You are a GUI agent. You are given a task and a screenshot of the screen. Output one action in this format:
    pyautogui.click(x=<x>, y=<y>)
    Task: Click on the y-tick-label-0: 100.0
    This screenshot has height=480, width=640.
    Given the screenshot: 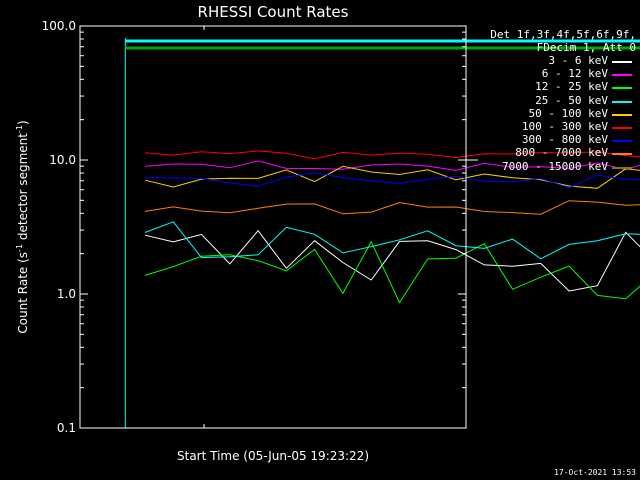 What is the action you would take?
    pyautogui.click(x=59, y=26)
    